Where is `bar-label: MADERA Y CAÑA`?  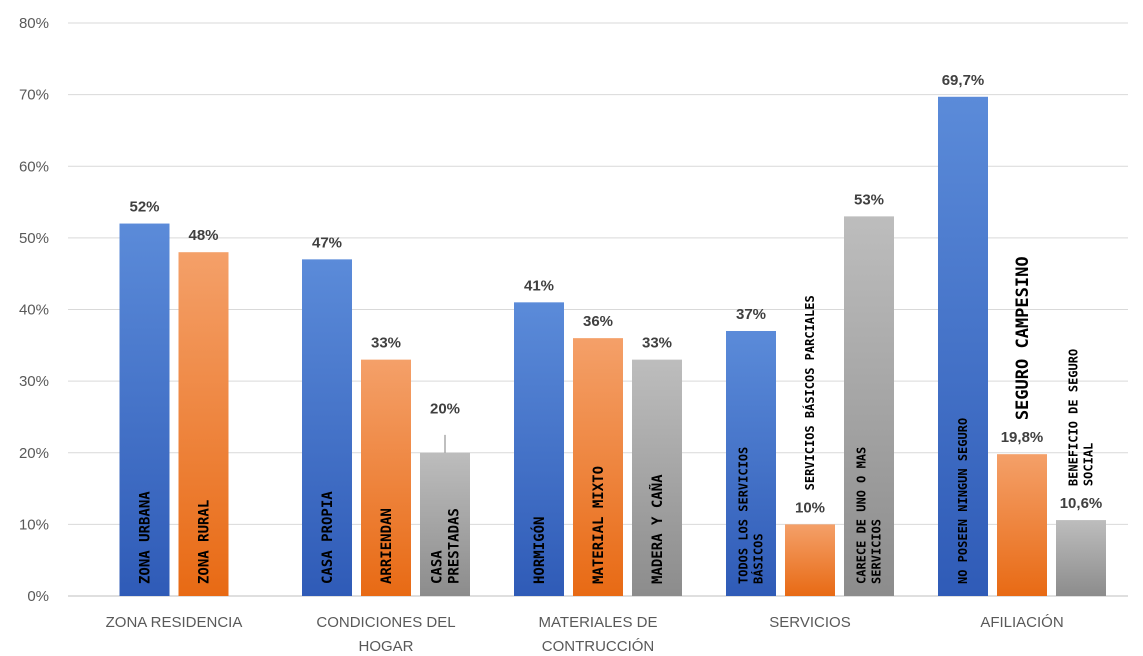 bar-label: MADERA Y CAÑA is located at coordinates (657, 529).